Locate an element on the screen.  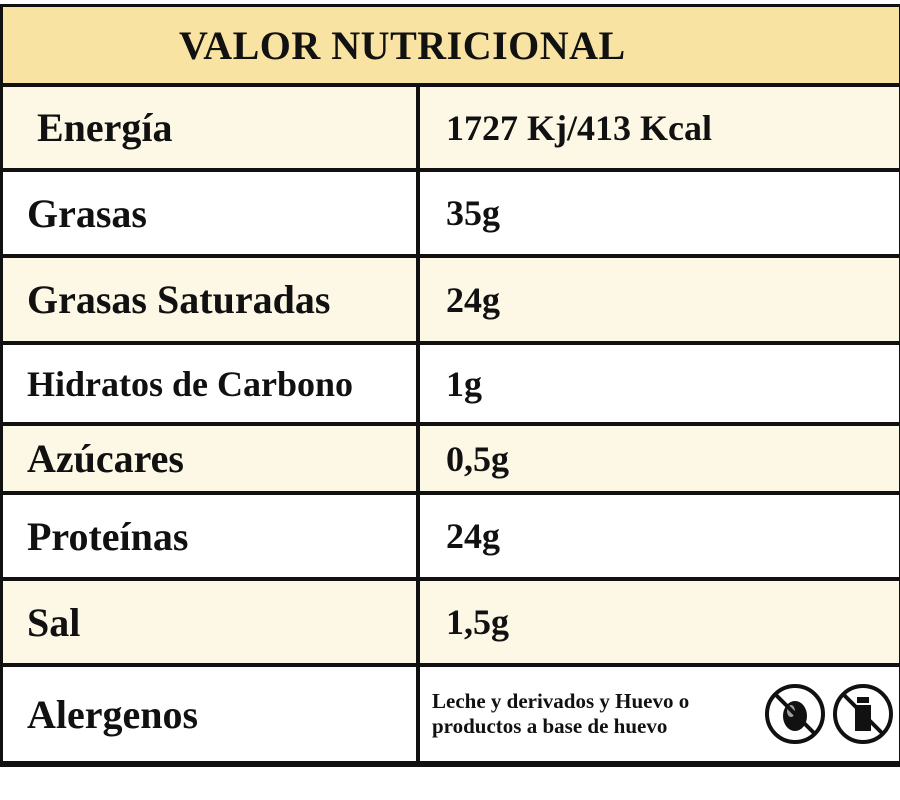
table-row: Sal 1,5g is located at coordinates (451, 624).